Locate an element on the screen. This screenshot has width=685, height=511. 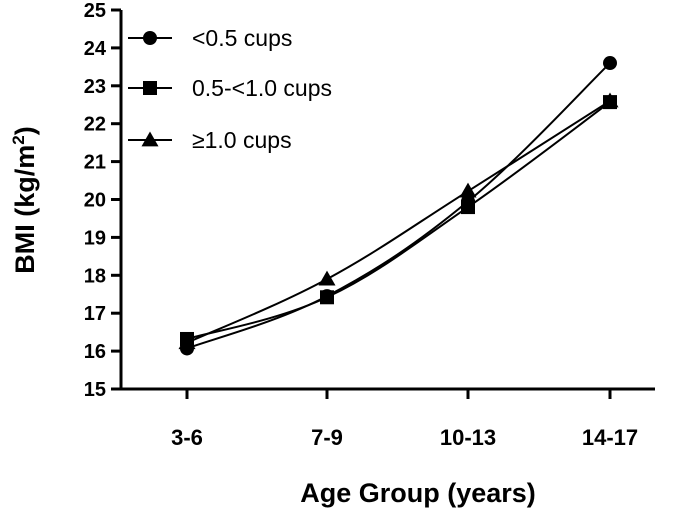
y-axis-title: BMI (kg/m2) is located at coordinates (24, 199).